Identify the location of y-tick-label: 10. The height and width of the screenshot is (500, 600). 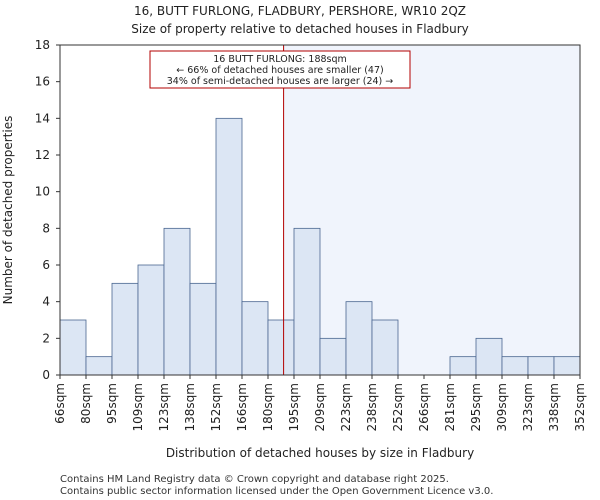
(42, 192).